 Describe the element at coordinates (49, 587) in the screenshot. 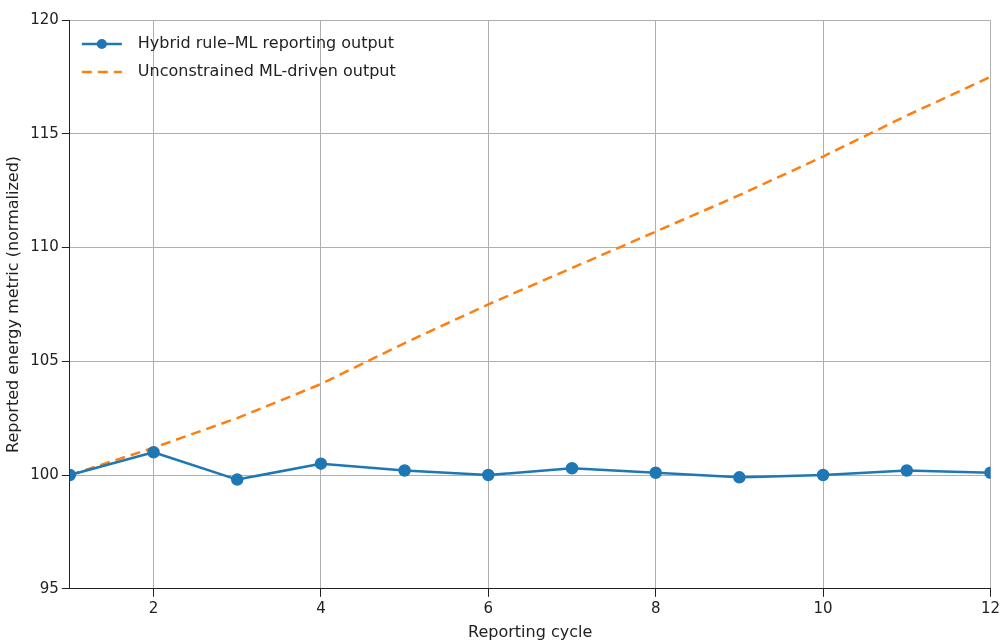

I see `y-tick-label: 95` at that location.